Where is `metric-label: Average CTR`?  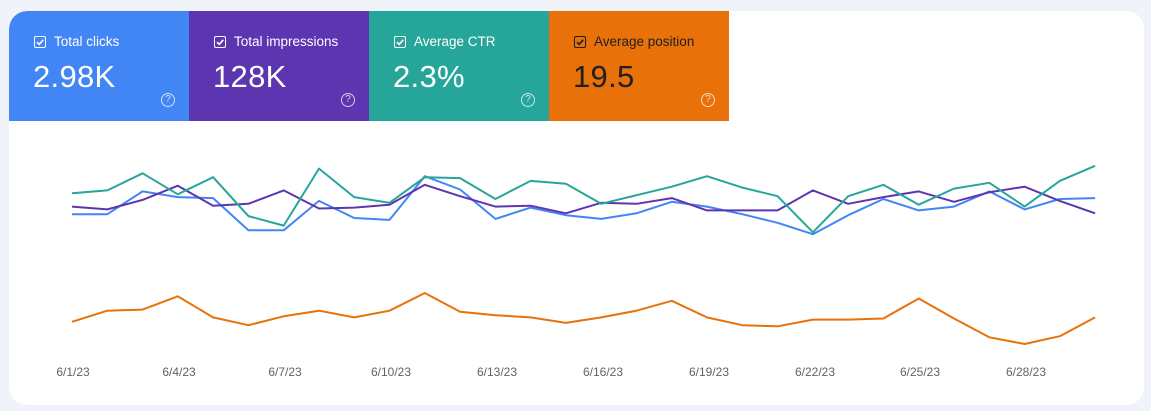
metric-label: Average CTR is located at coordinates (455, 41).